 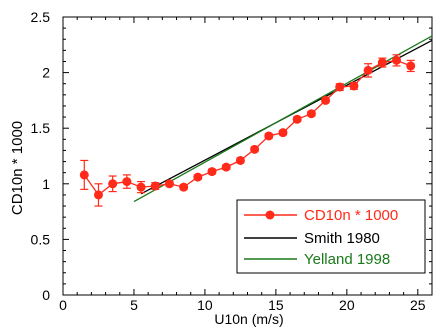 I want to click on y-axis-label: CD10n * 1000, so click(x=17, y=168).